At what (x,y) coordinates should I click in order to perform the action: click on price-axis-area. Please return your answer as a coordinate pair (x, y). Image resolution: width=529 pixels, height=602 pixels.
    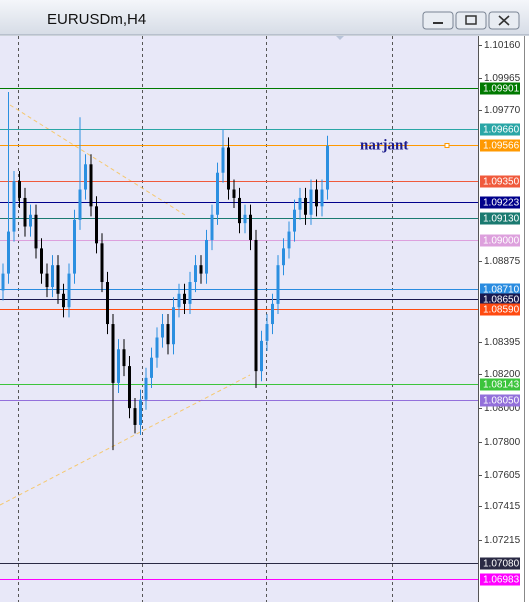
    Looking at the image, I should click on (503, 319).